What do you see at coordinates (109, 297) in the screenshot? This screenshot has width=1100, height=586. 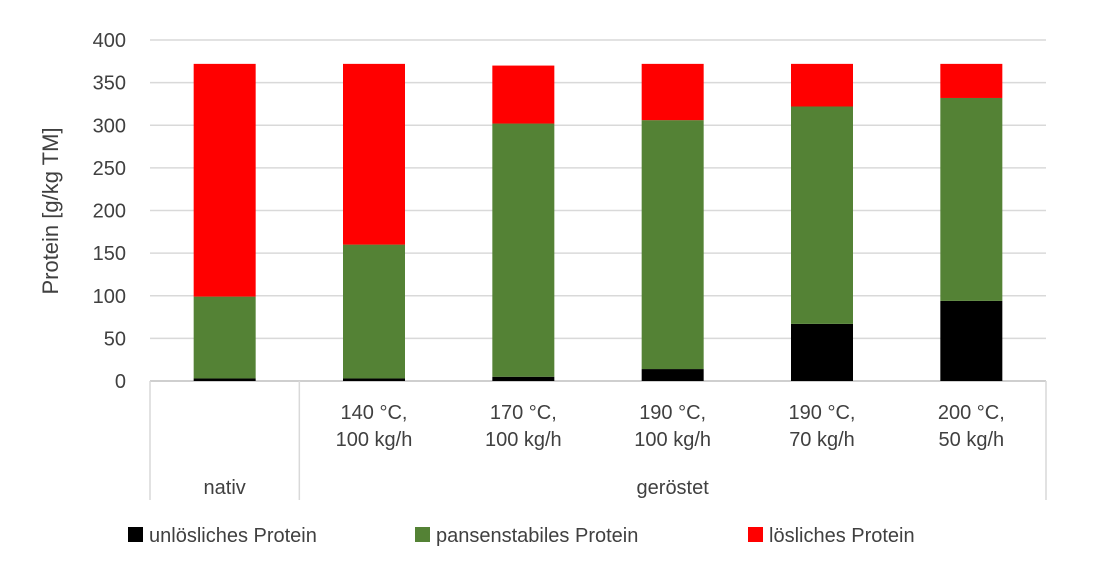 I see `y-tick-label: 100` at bounding box center [109, 297].